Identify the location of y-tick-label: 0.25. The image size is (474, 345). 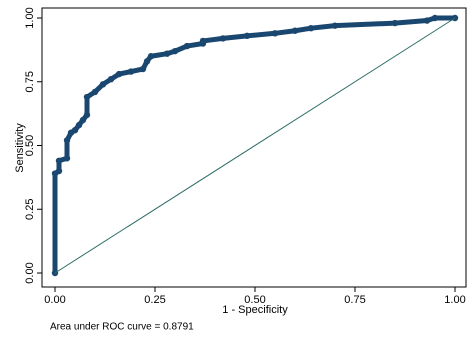
(30, 209).